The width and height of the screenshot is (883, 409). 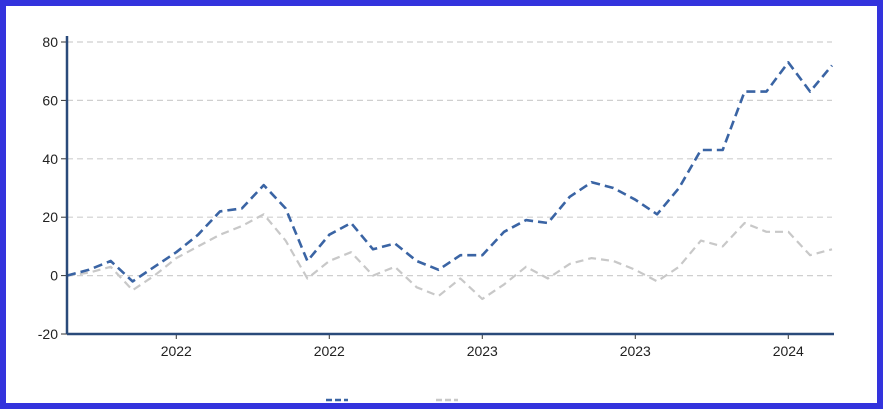 What do you see at coordinates (50, 217) in the screenshot?
I see `y-tick-label: 20` at bounding box center [50, 217].